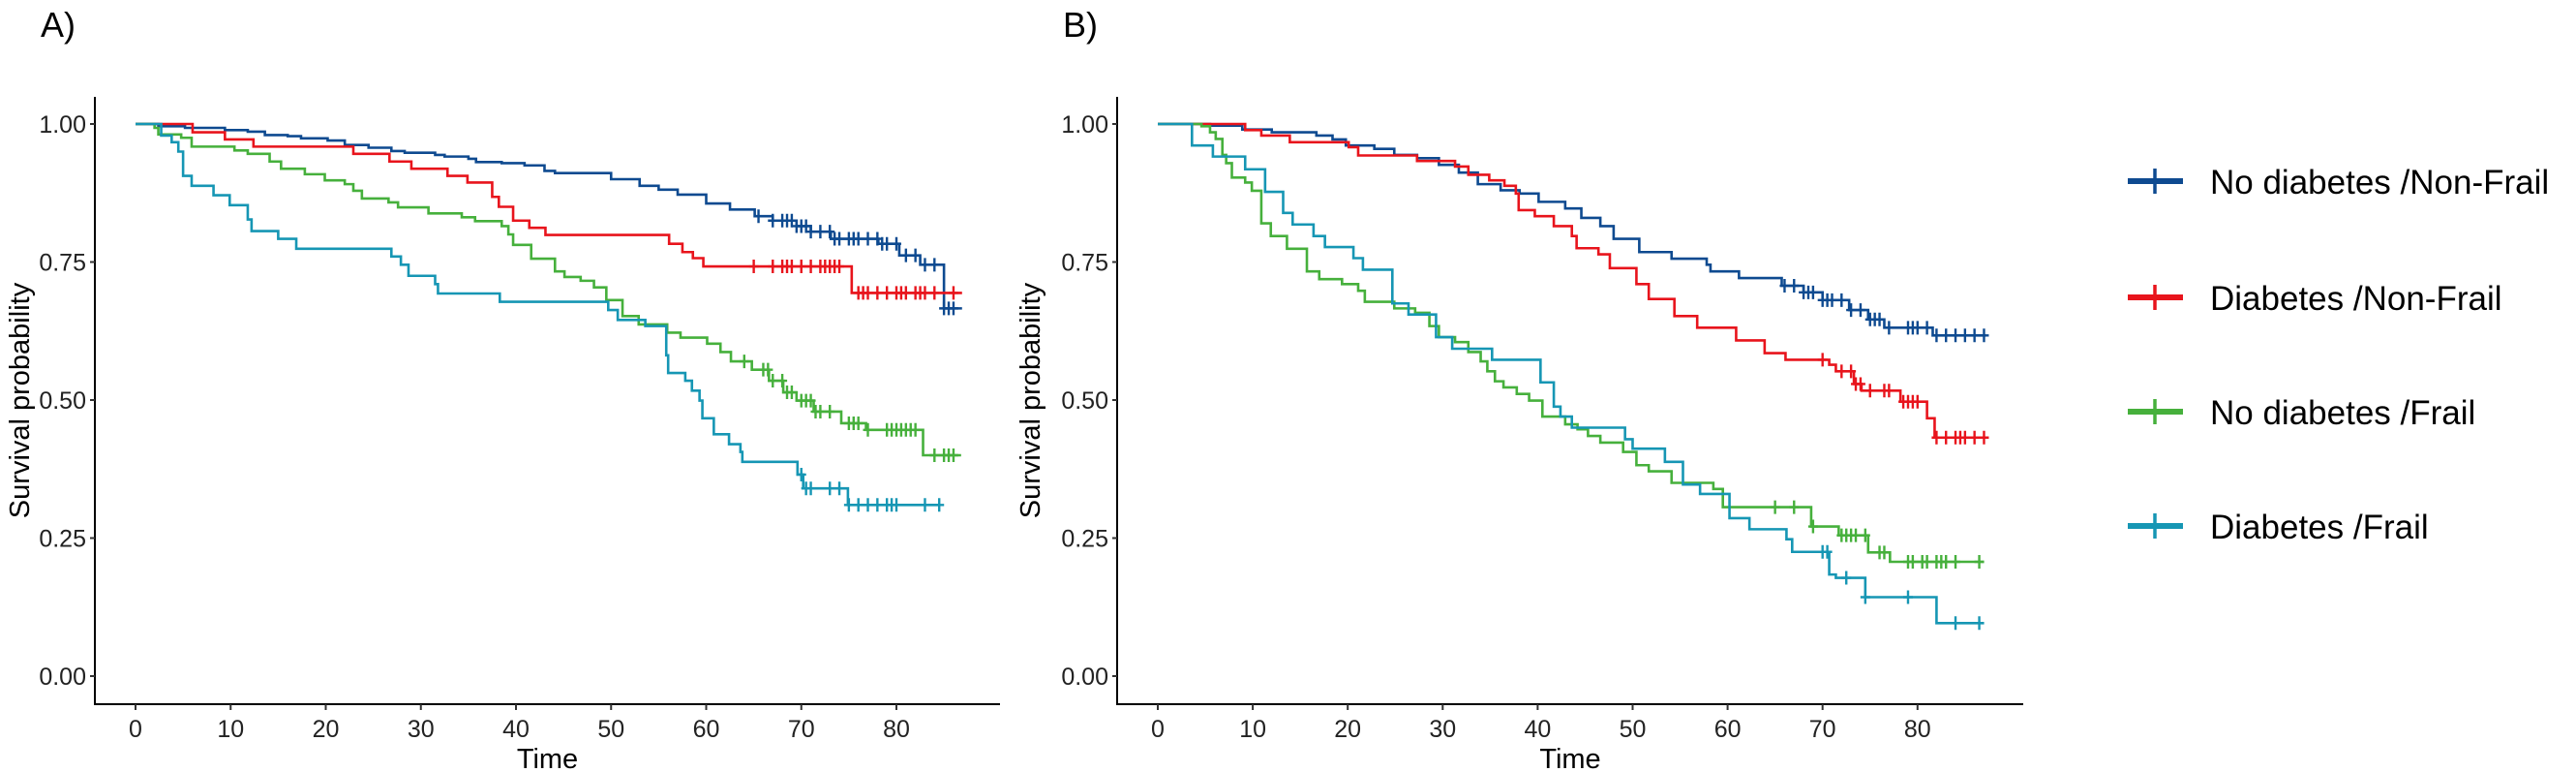 The width and height of the screenshot is (2576, 772). I want to click on x-tick-label: 10, so click(231, 729).